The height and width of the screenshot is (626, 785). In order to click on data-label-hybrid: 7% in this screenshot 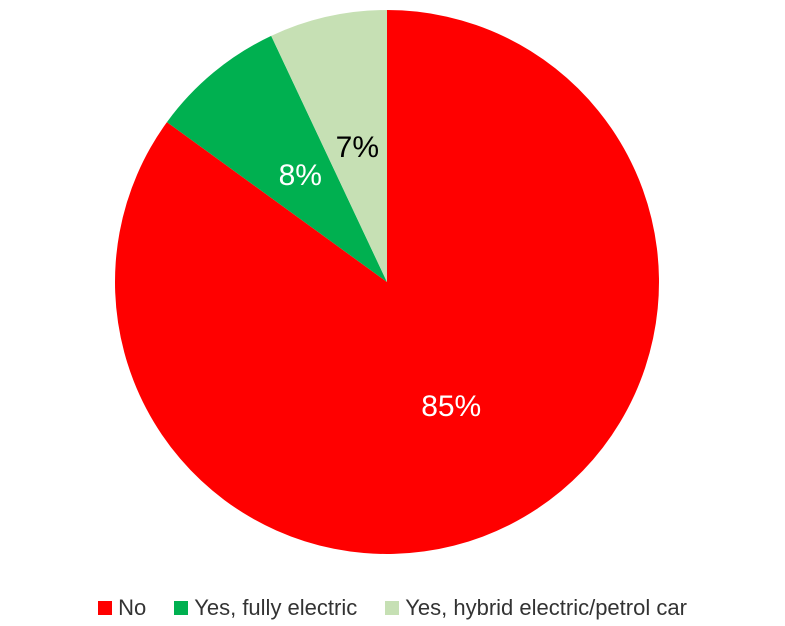, I will do `click(357, 147)`.